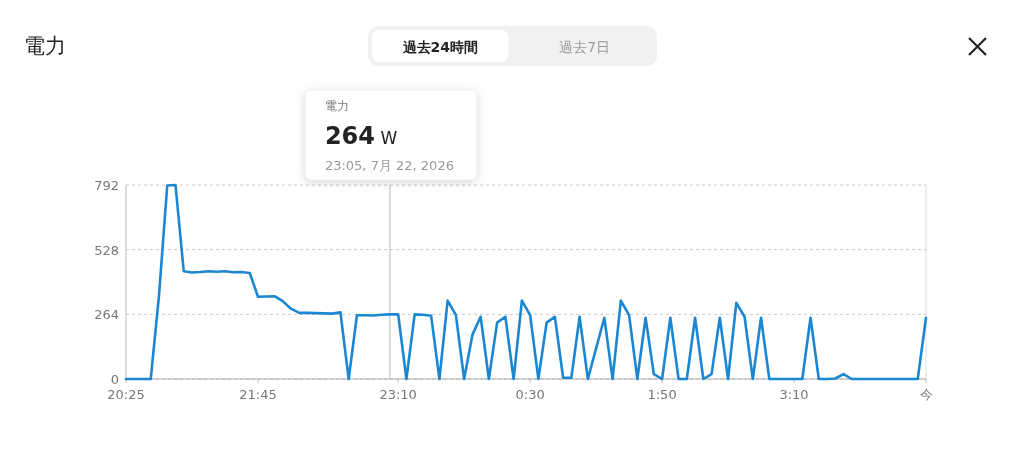  I want to click on y-tick-label: 264, so click(106, 315).